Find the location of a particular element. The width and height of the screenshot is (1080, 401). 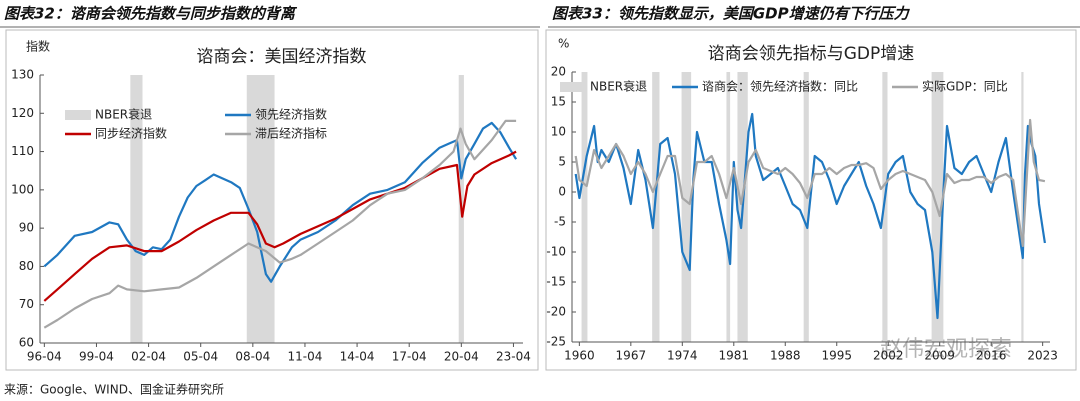

x-tick-label: 05-04 is located at coordinates (200, 357).